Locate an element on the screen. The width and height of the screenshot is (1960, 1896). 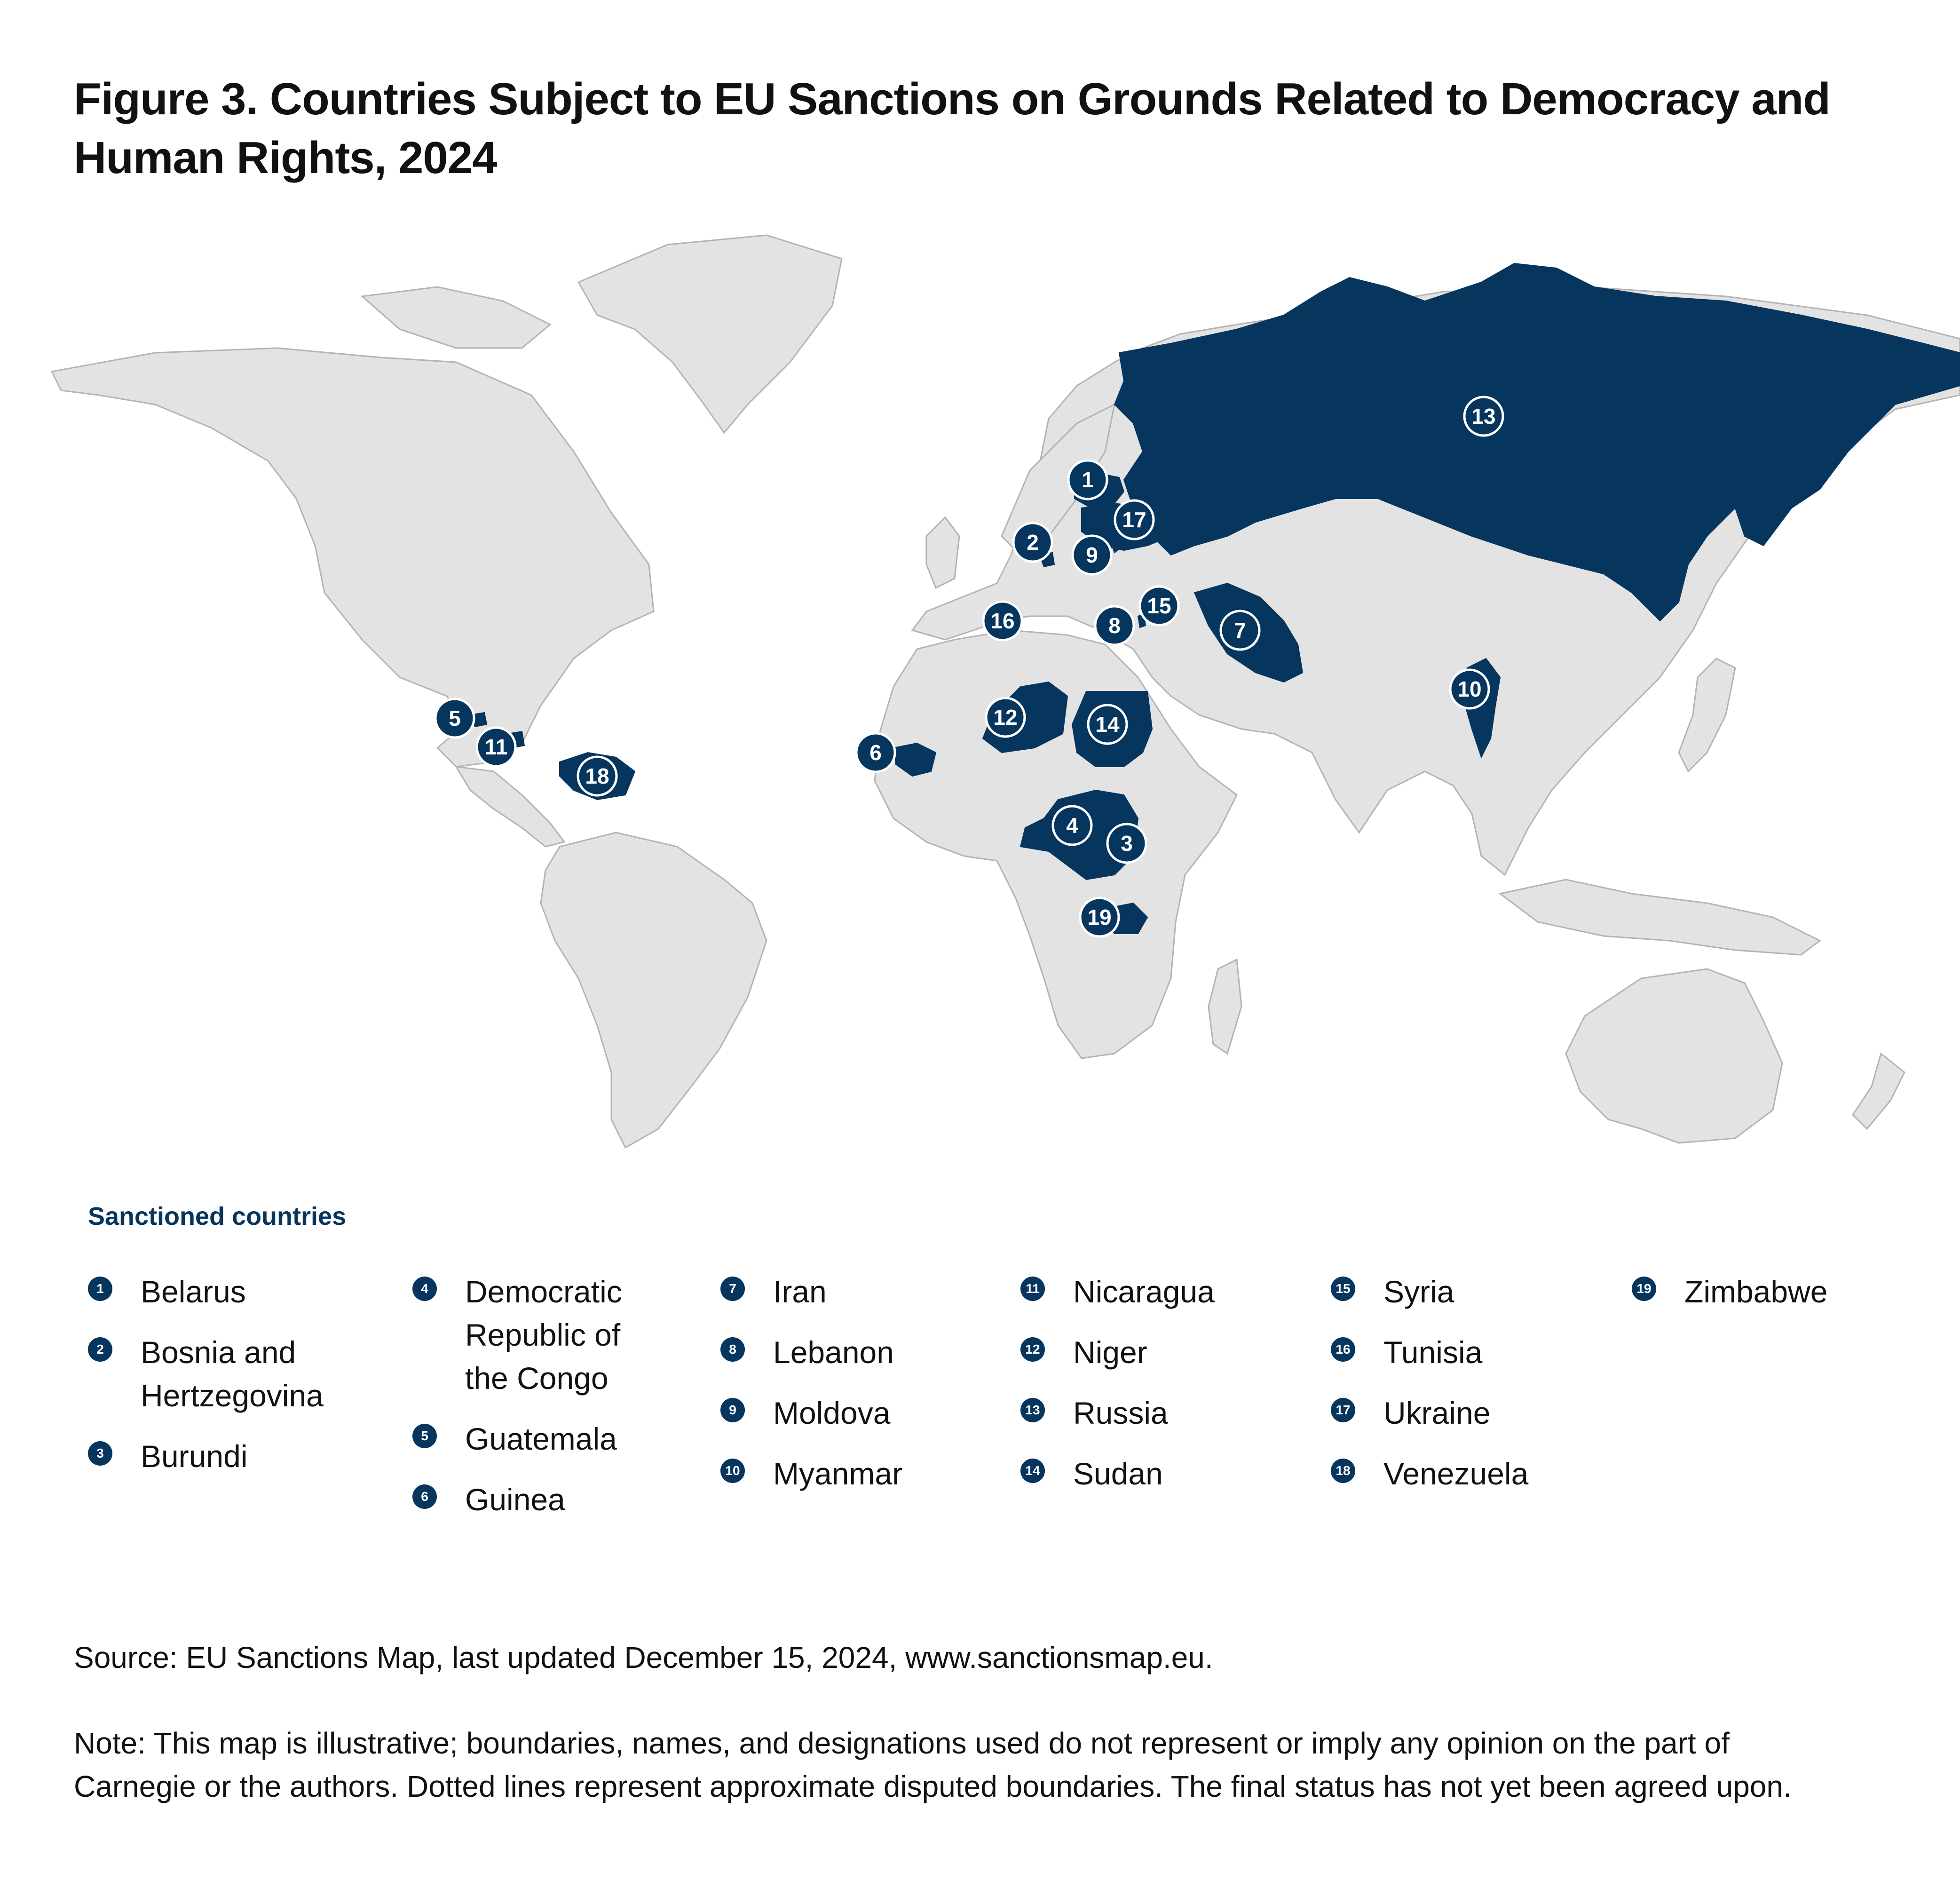
svg-text: 12 is located at coordinates (1005, 717).